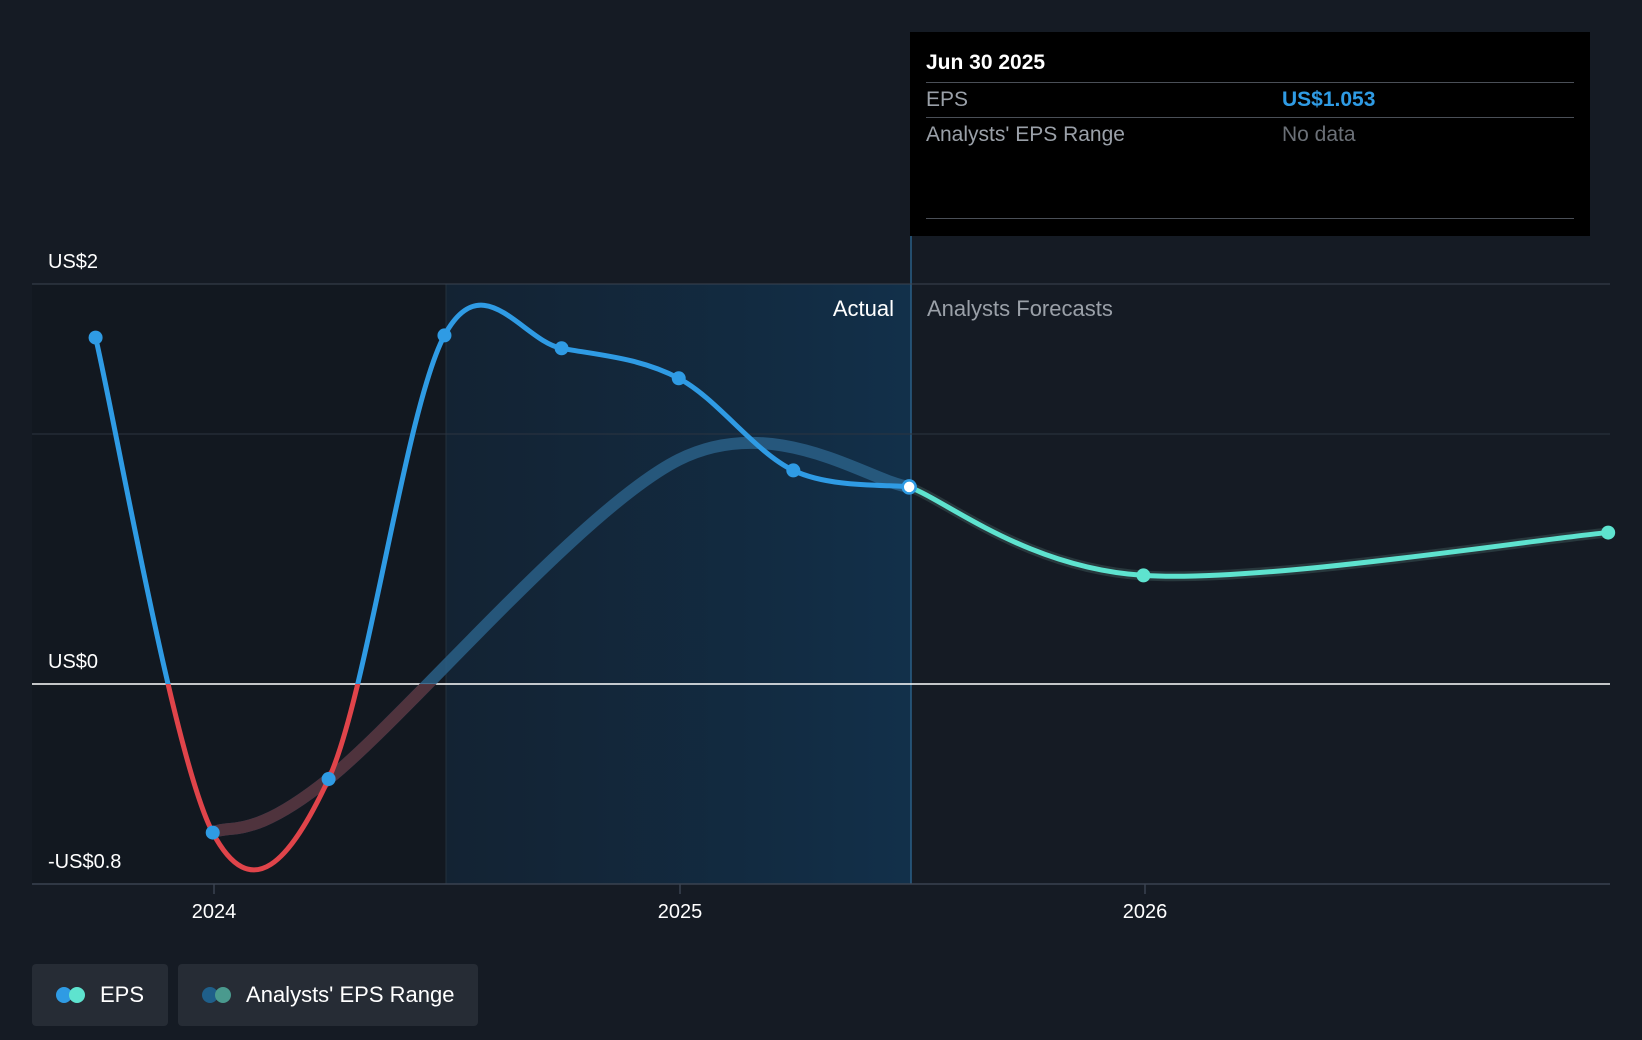  What do you see at coordinates (321, 761) in the screenshot?
I see `analysts-eps-range-band-negative` at bounding box center [321, 761].